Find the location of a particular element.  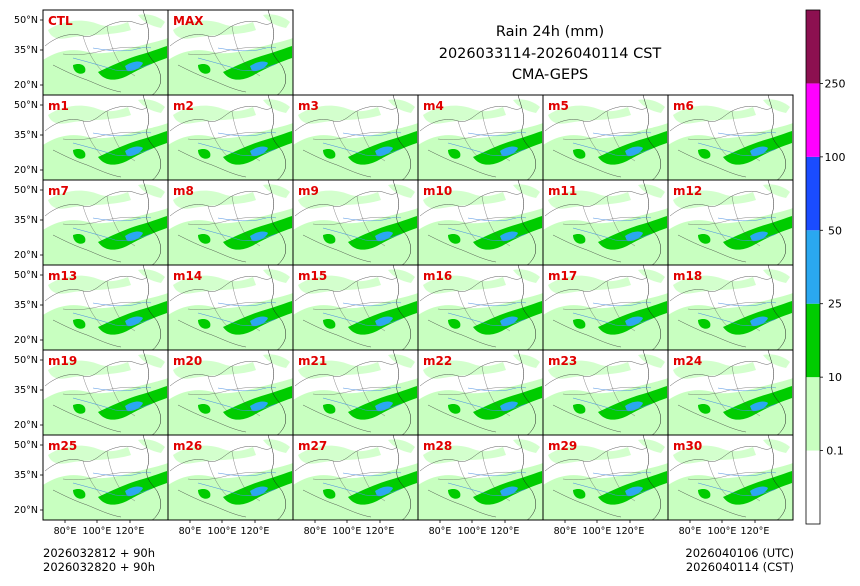

colorbar-frame is located at coordinates (813, 267).